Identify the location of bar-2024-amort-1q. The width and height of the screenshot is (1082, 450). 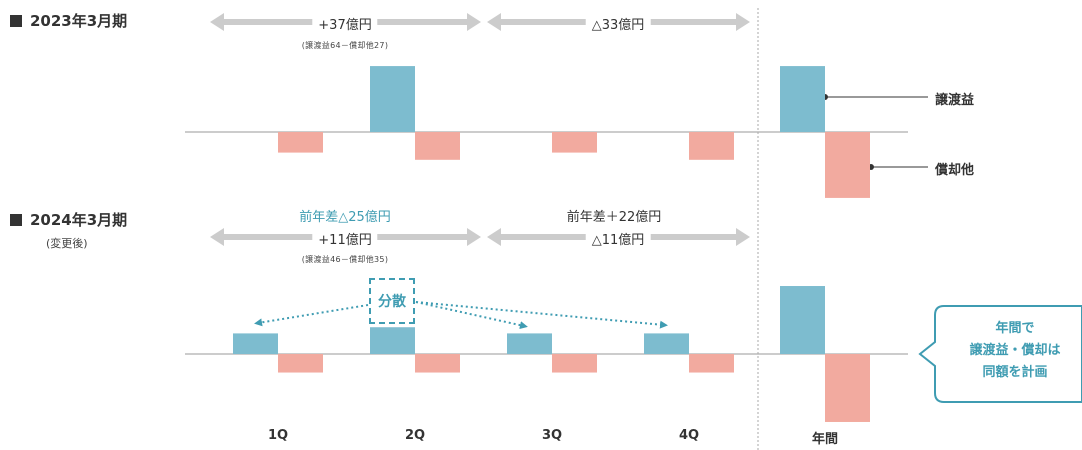
(300, 363).